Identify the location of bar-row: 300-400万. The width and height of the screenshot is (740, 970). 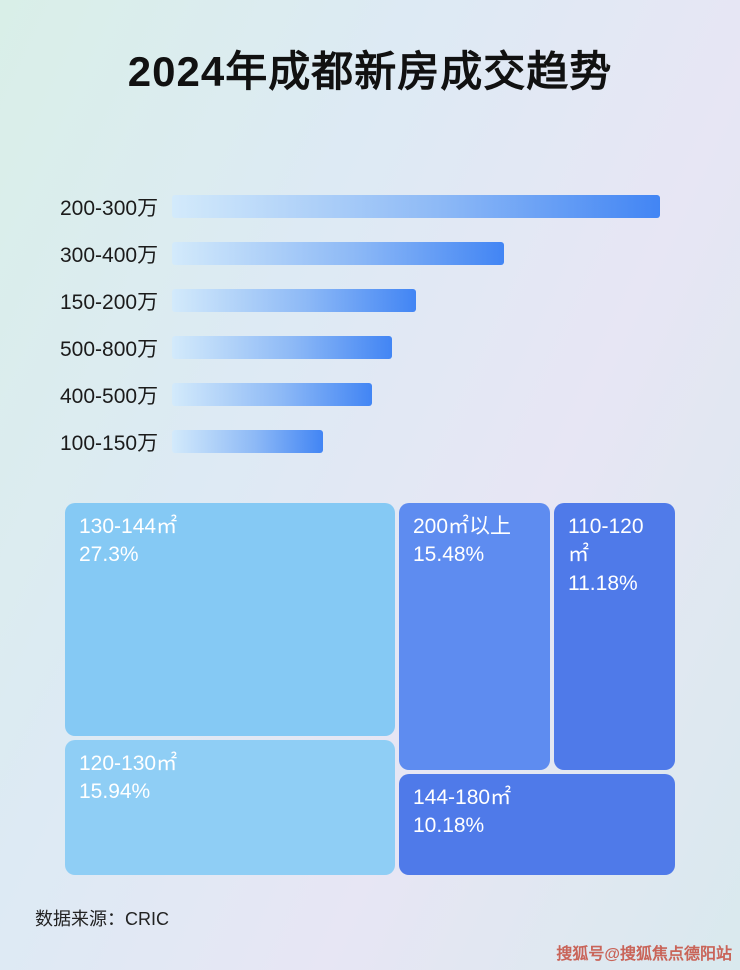
(360, 253).